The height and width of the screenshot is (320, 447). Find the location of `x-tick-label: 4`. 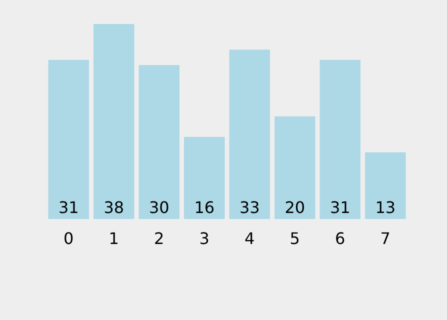

x-tick-label: 4 is located at coordinates (249, 238).